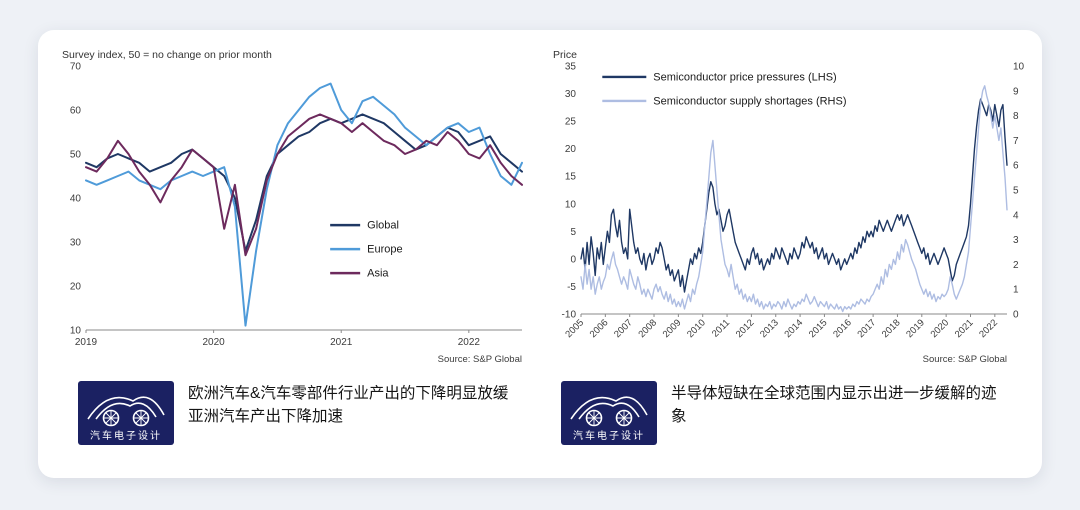 Image resolution: width=1080 pixels, height=510 pixels. What do you see at coordinates (76, 155) in the screenshot?
I see `svg-text: 50` at bounding box center [76, 155].